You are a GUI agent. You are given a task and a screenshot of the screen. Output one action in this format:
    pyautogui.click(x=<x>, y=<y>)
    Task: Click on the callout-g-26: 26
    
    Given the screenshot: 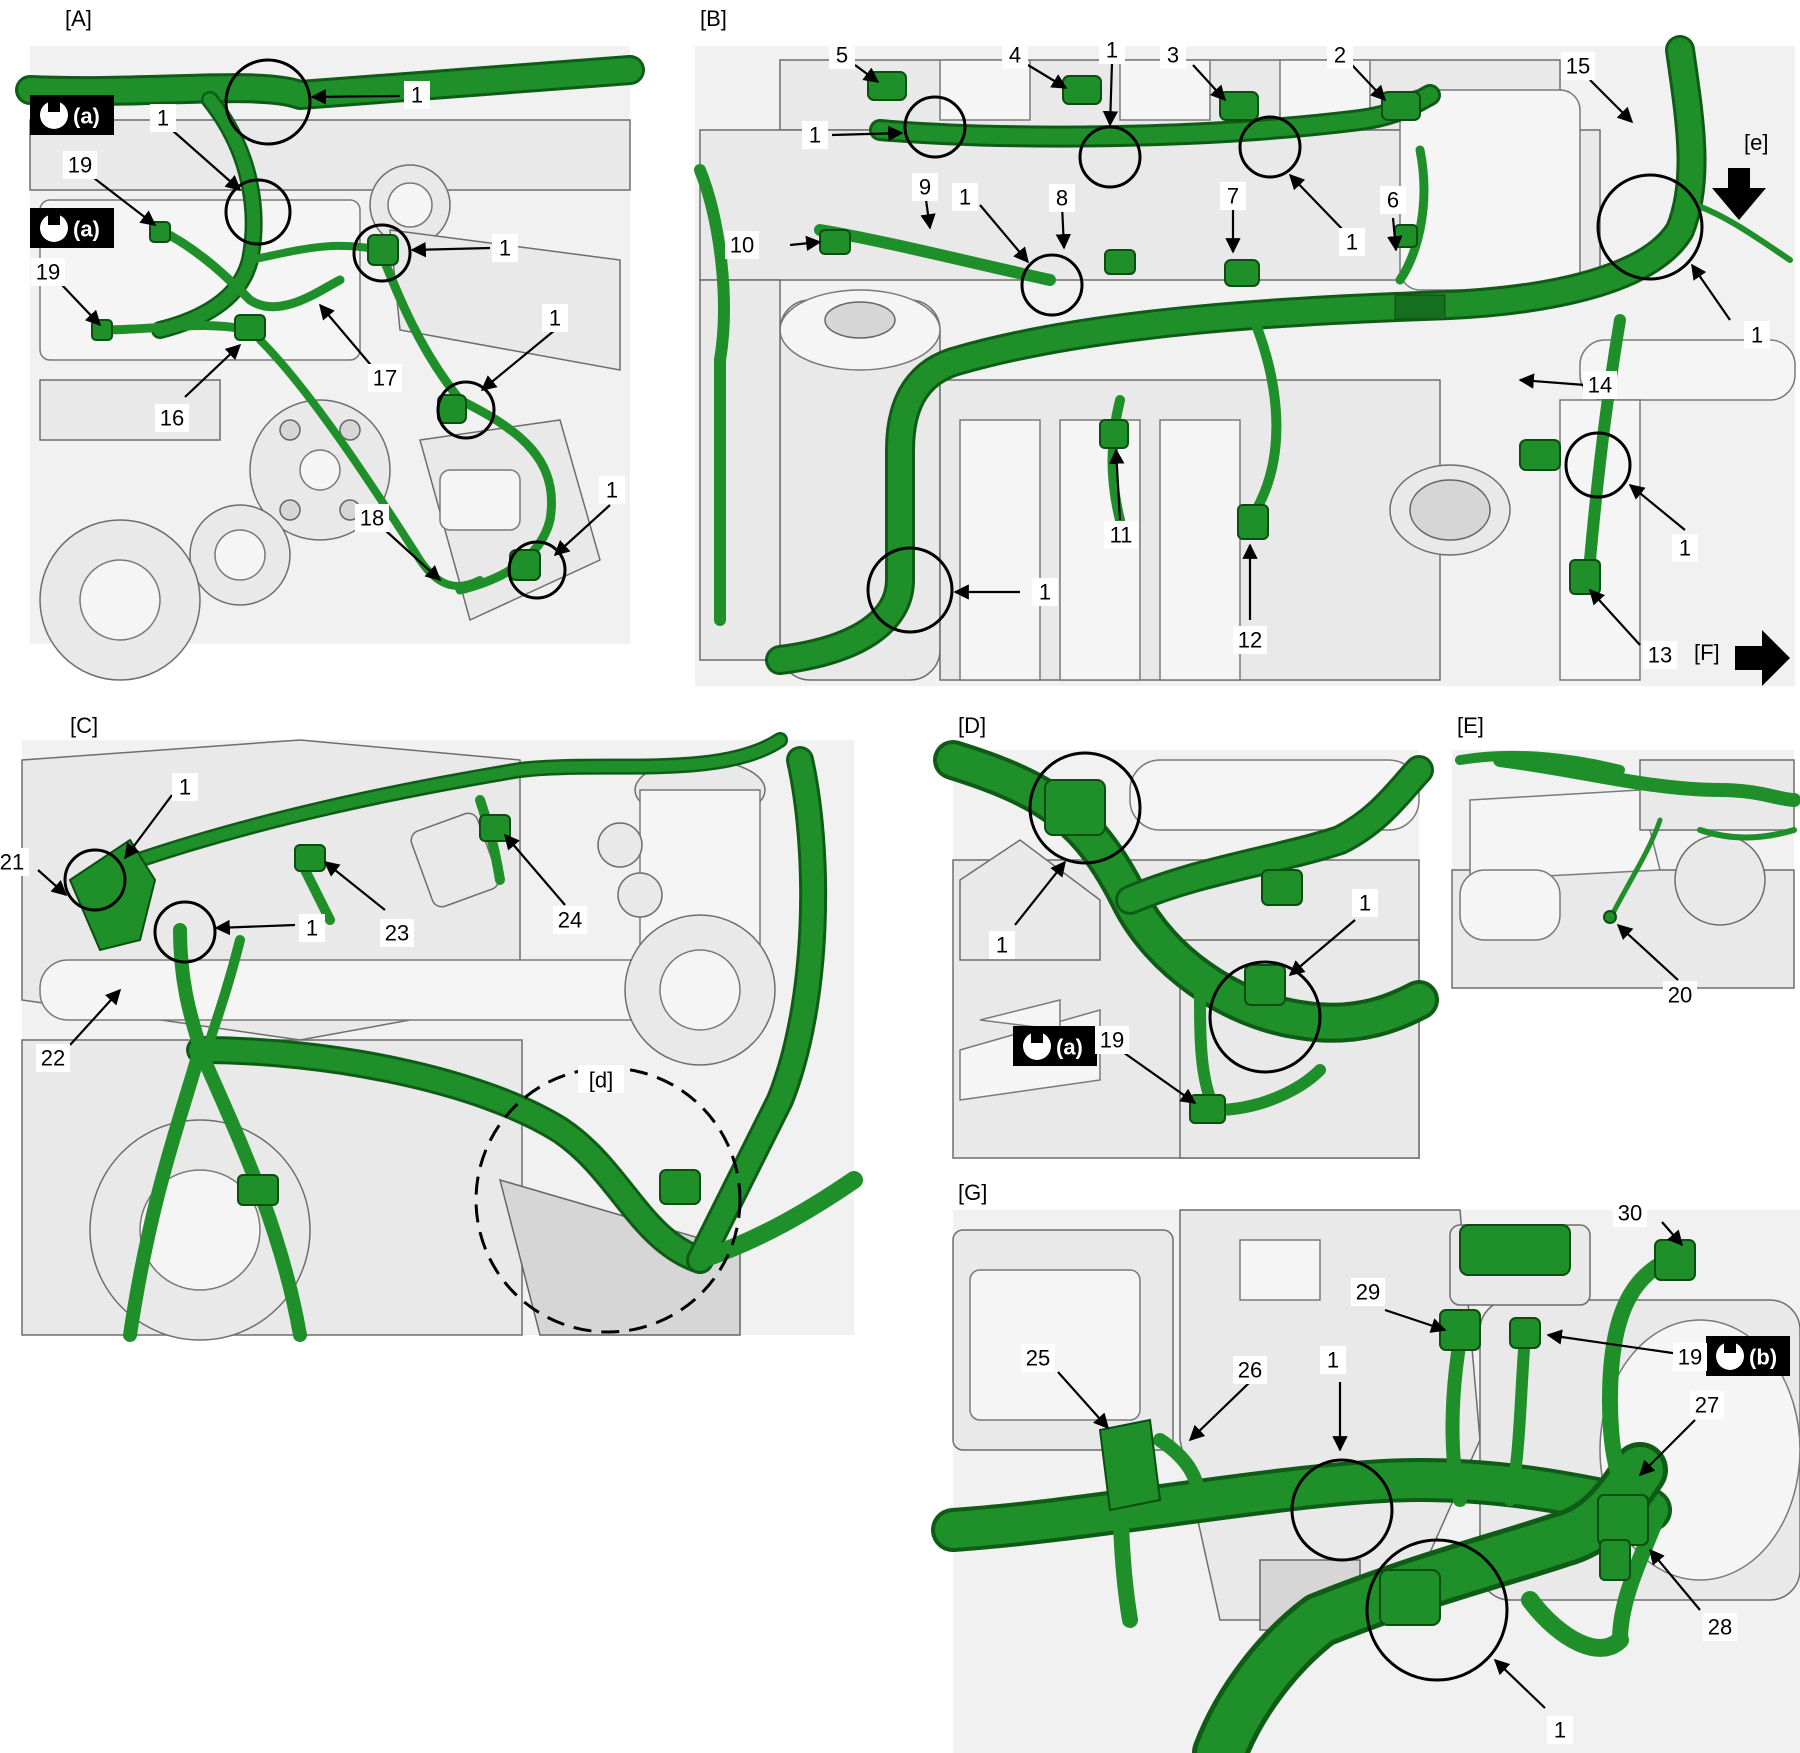 What is the action you would take?
    pyautogui.click(x=1250, y=1370)
    